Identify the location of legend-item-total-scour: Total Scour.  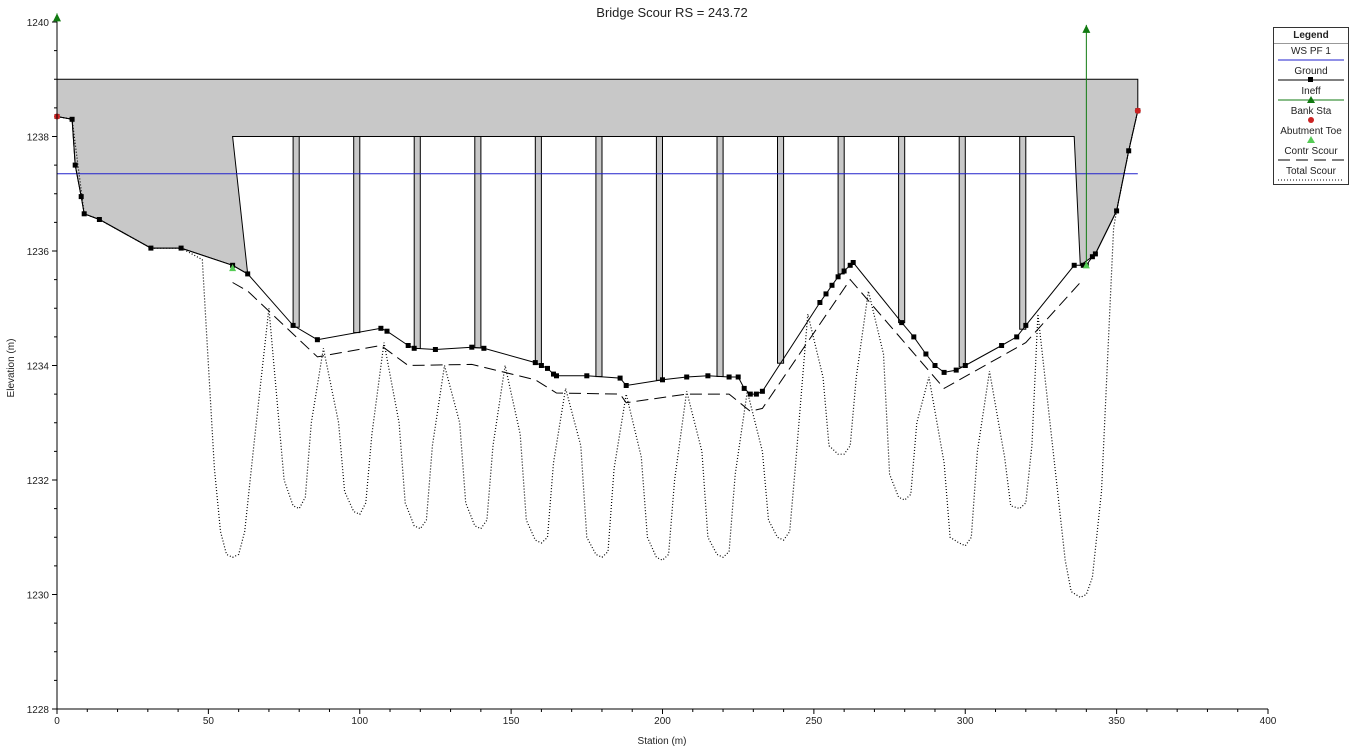
(1311, 174).